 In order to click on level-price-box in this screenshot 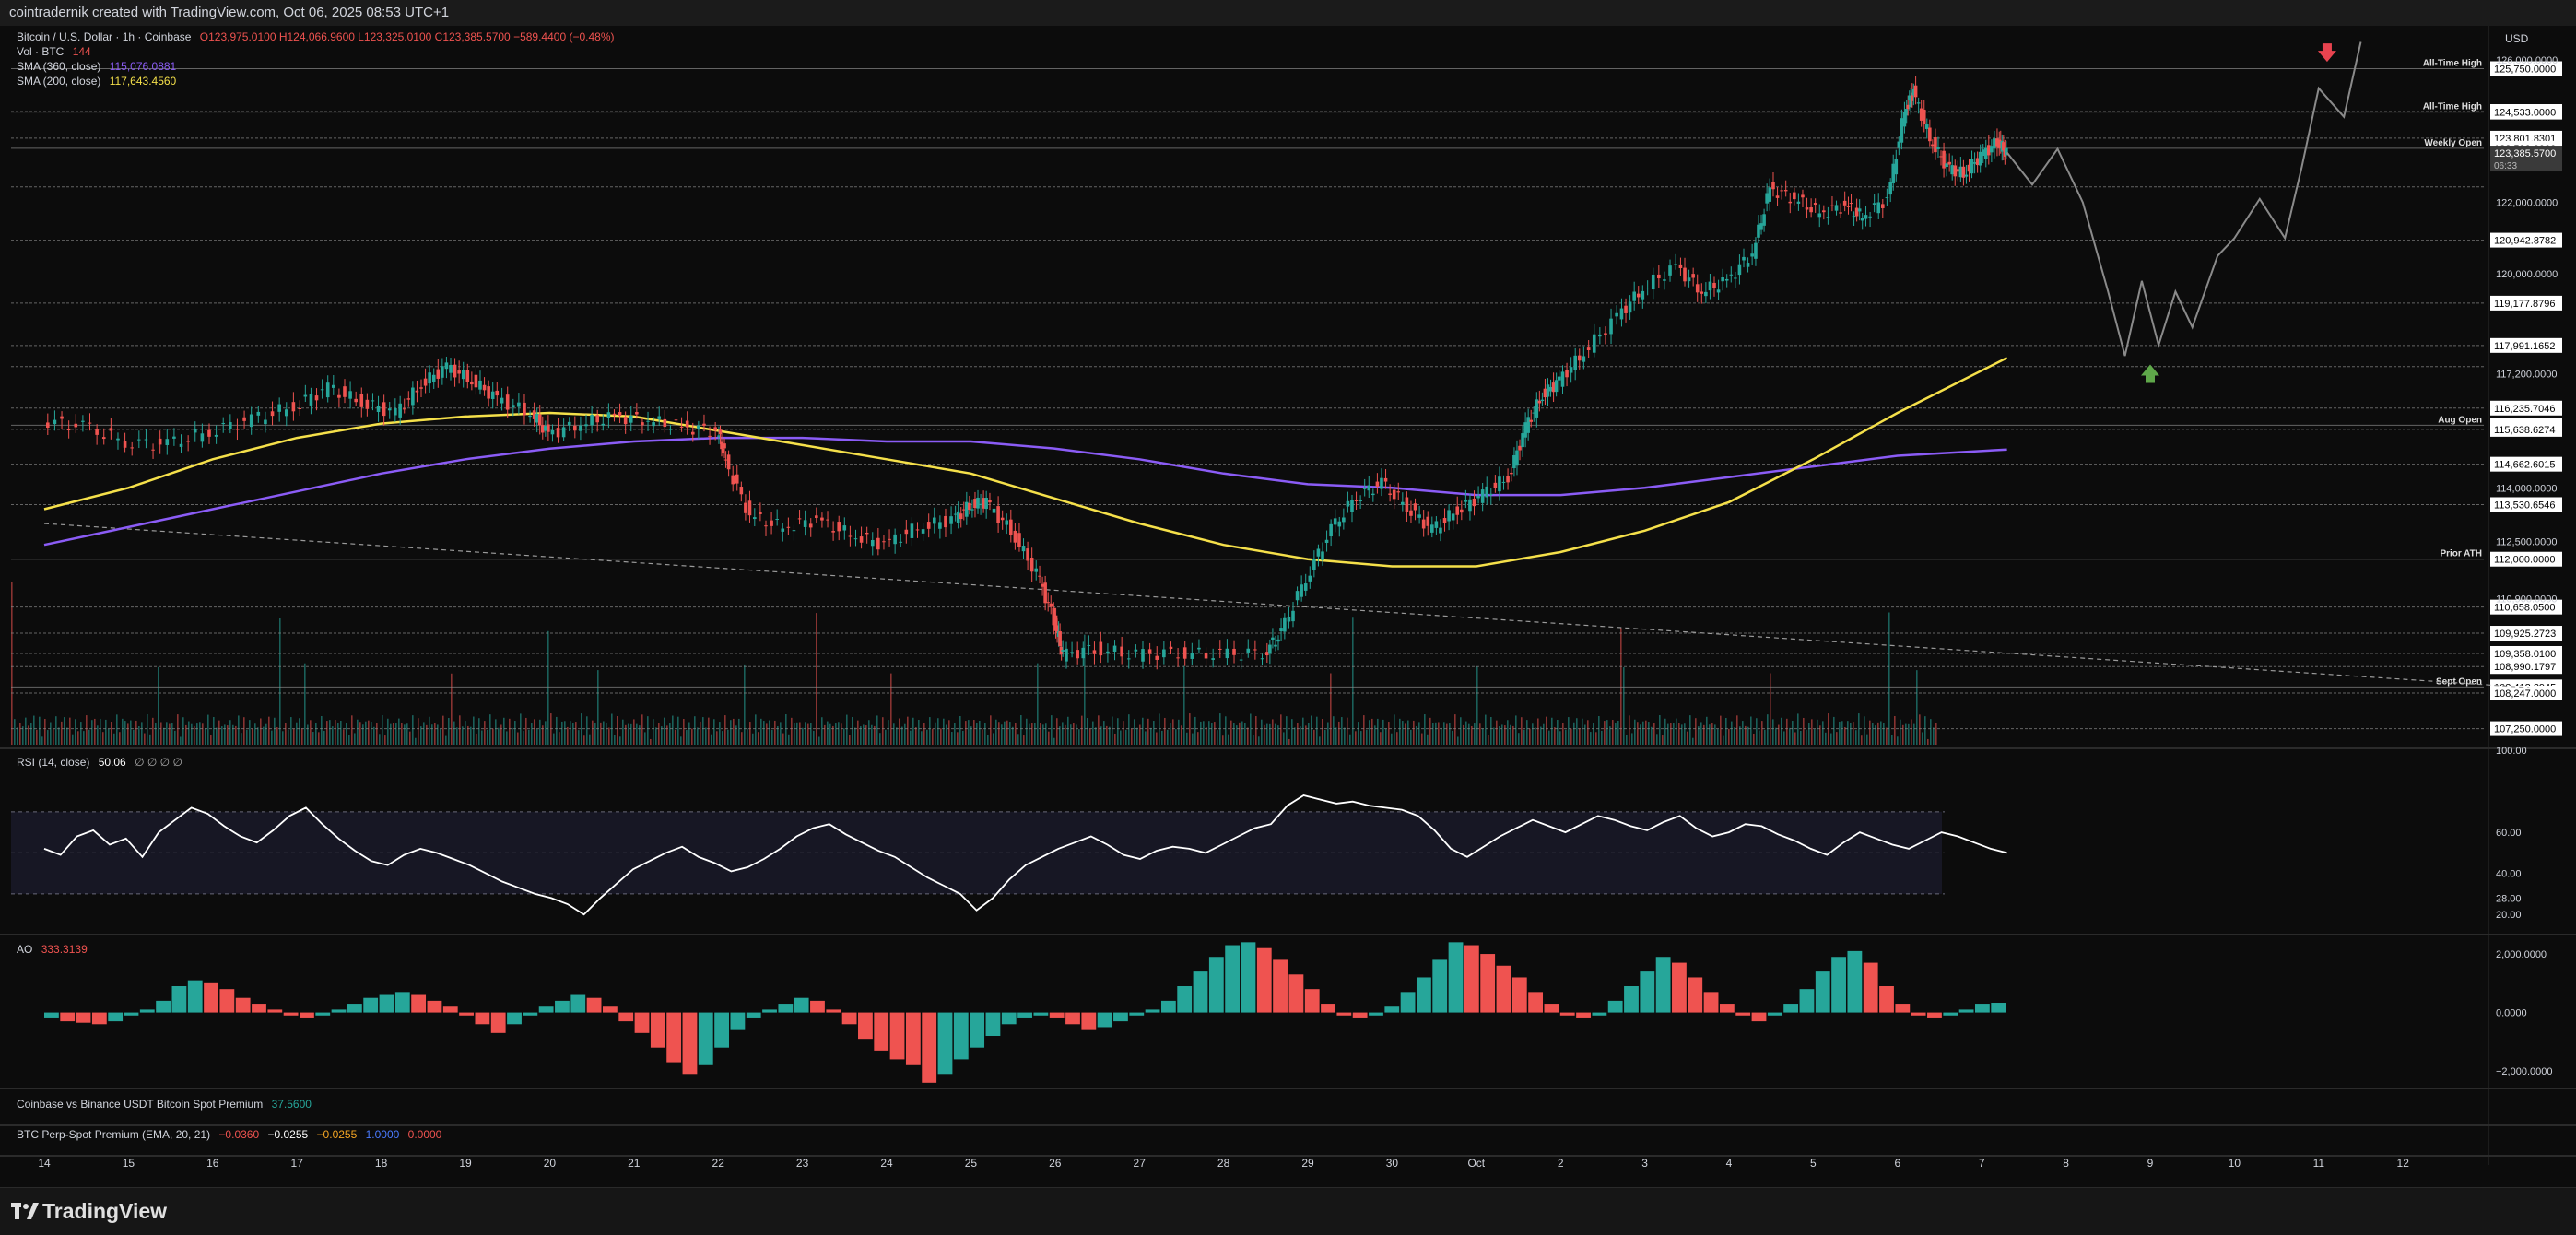, I will do `click(2526, 653)`.